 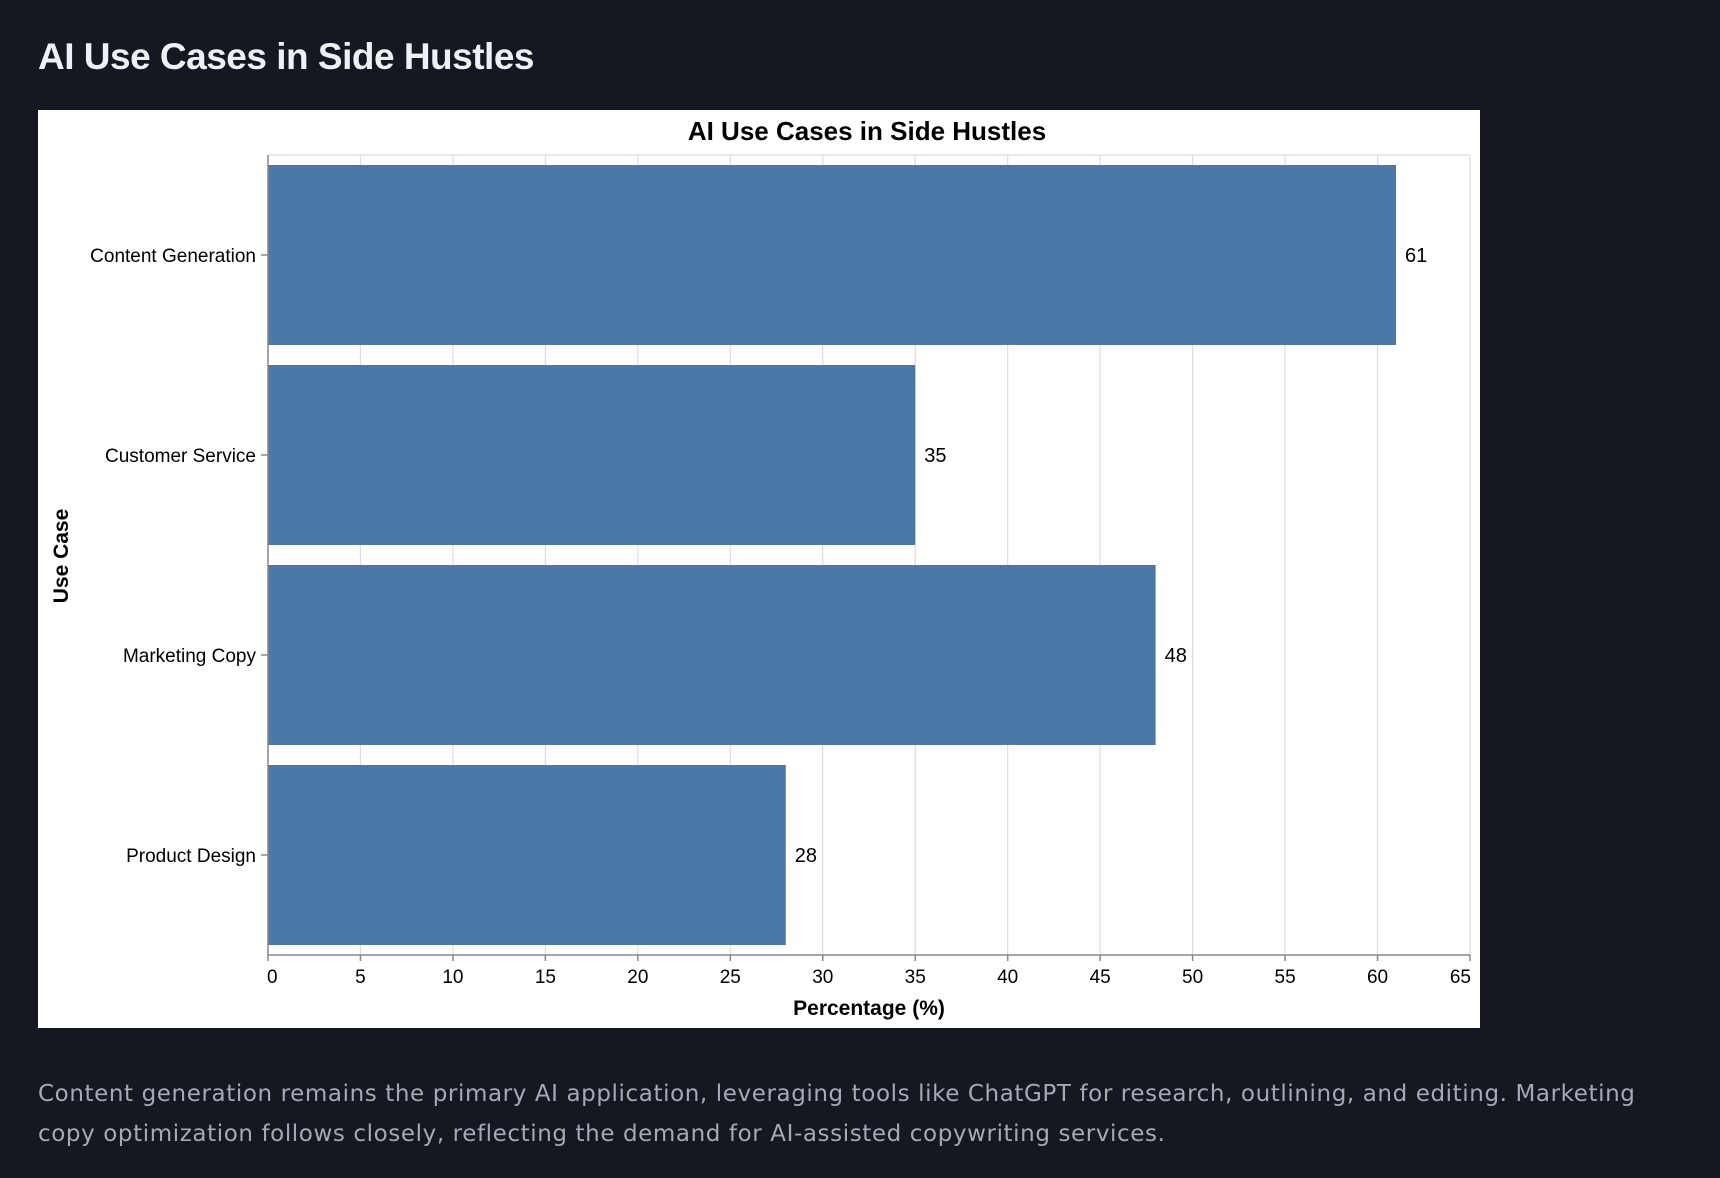 What do you see at coordinates (272, 977) in the screenshot?
I see `x-tick-label: 0` at bounding box center [272, 977].